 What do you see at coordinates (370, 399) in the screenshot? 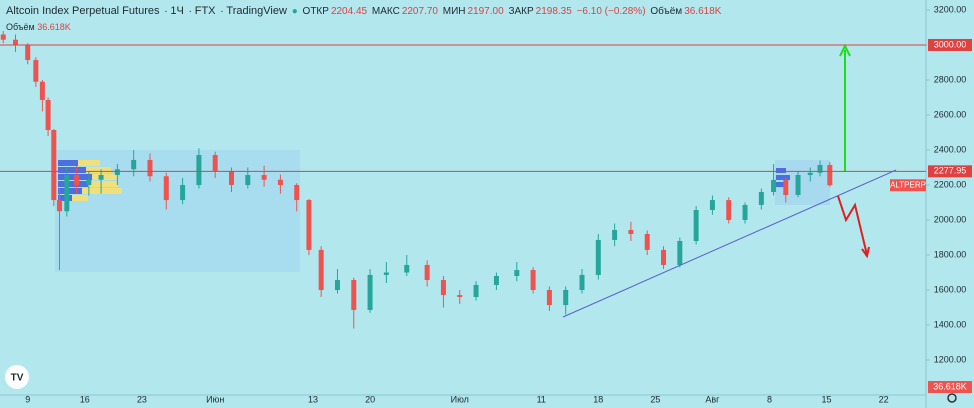
I see `x-tick-label: 20` at bounding box center [370, 399].